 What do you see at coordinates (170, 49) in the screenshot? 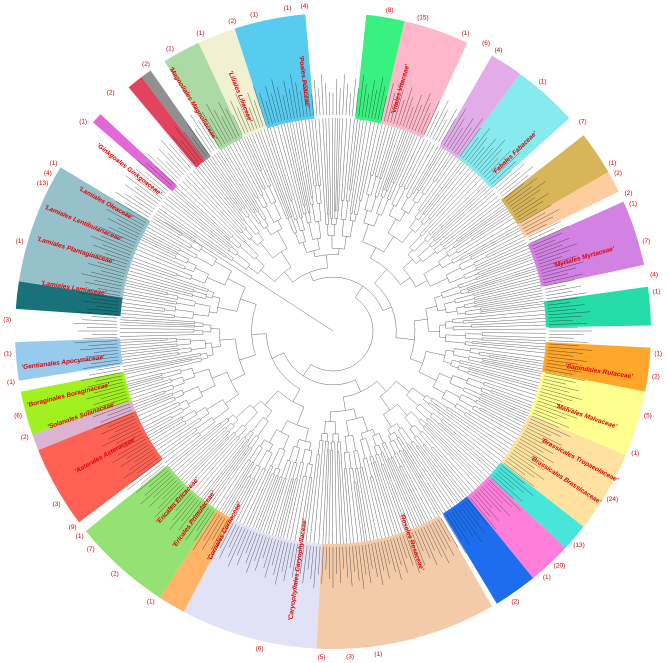
I see `clade-count: (1)` at bounding box center [170, 49].